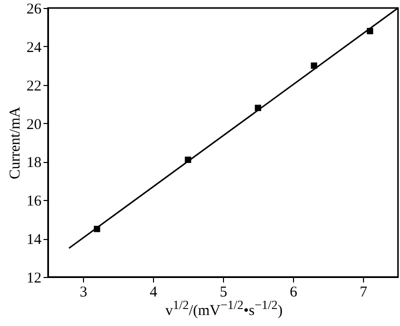 This screenshot has height=326, width=400. I want to click on y-tick-label: 14, so click(34, 240).